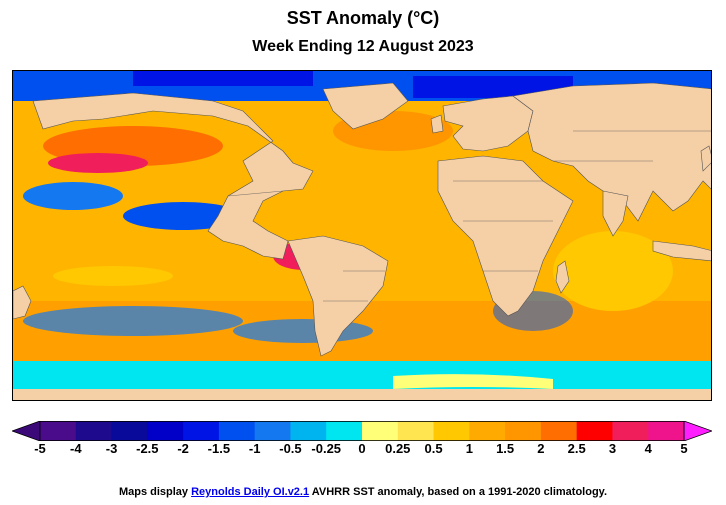 This screenshot has width=726, height=505. Describe the element at coordinates (338, 296) in the screenshot. I see `south-america` at that location.